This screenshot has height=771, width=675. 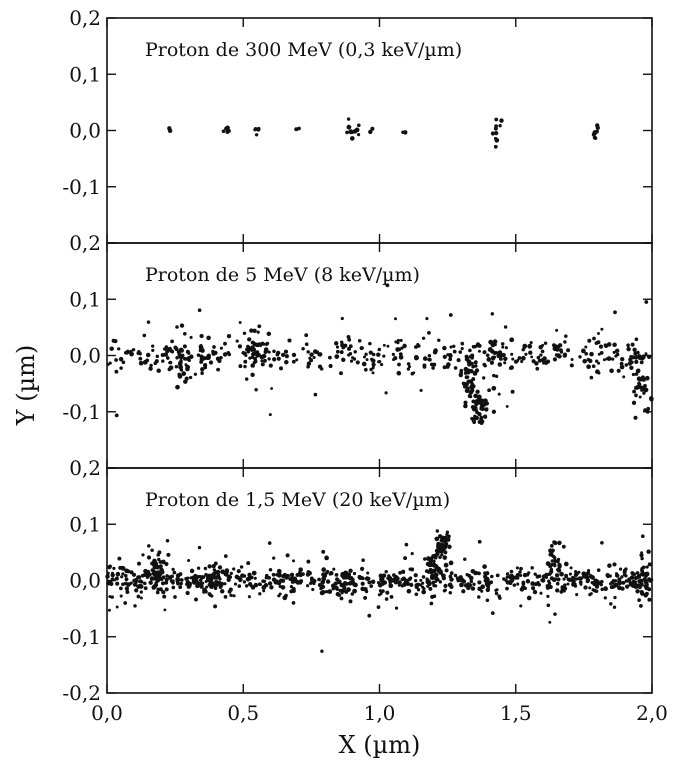 What do you see at coordinates (107, 713) in the screenshot?
I see `x-tick-label: 0,0` at bounding box center [107, 713].